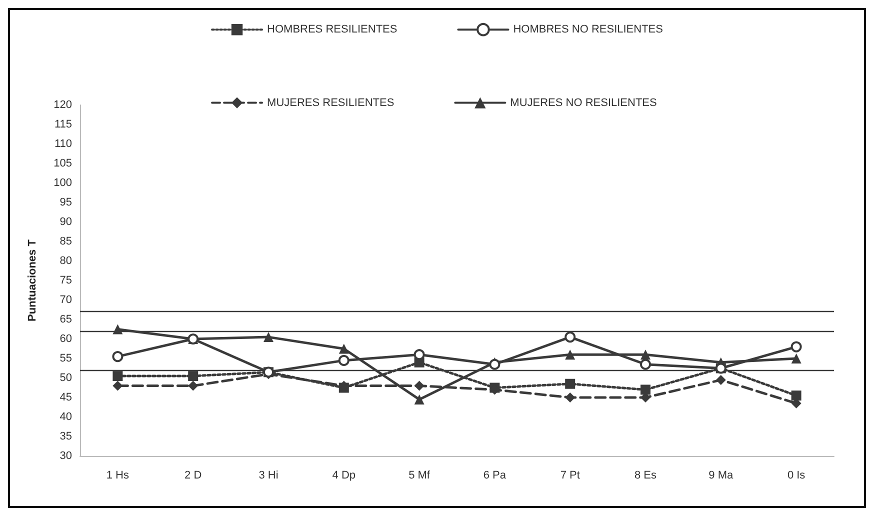 This screenshot has width=876, height=518. Describe the element at coordinates (330, 102) in the screenshot. I see `legend-label: MUJERES RESILIENTES` at that location.